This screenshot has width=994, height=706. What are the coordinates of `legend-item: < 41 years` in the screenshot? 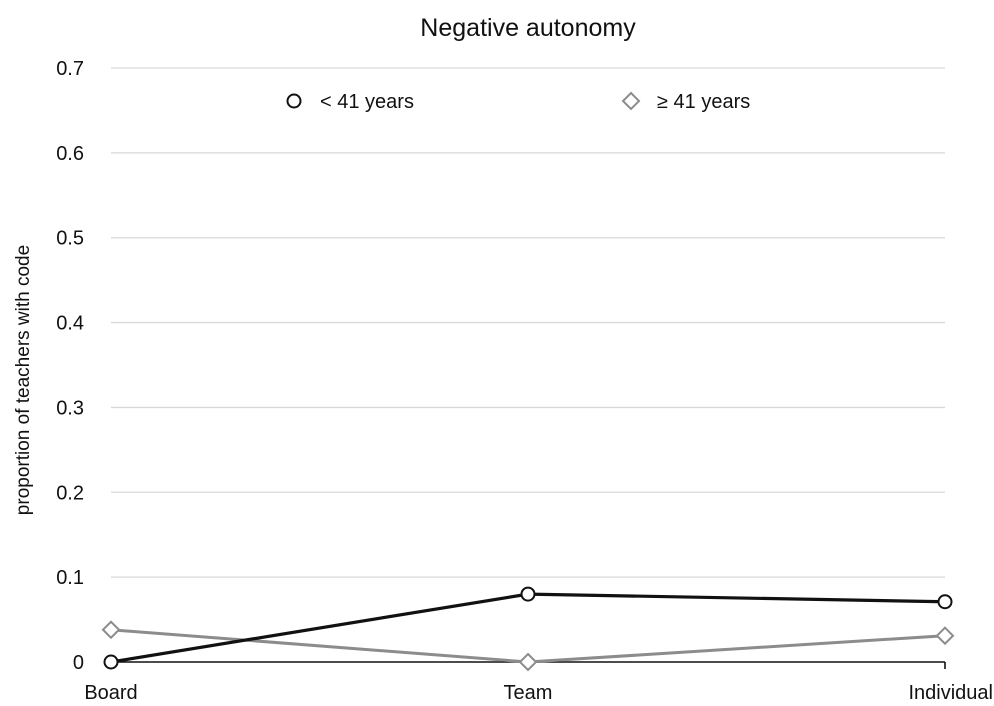 It's located at (350, 102).